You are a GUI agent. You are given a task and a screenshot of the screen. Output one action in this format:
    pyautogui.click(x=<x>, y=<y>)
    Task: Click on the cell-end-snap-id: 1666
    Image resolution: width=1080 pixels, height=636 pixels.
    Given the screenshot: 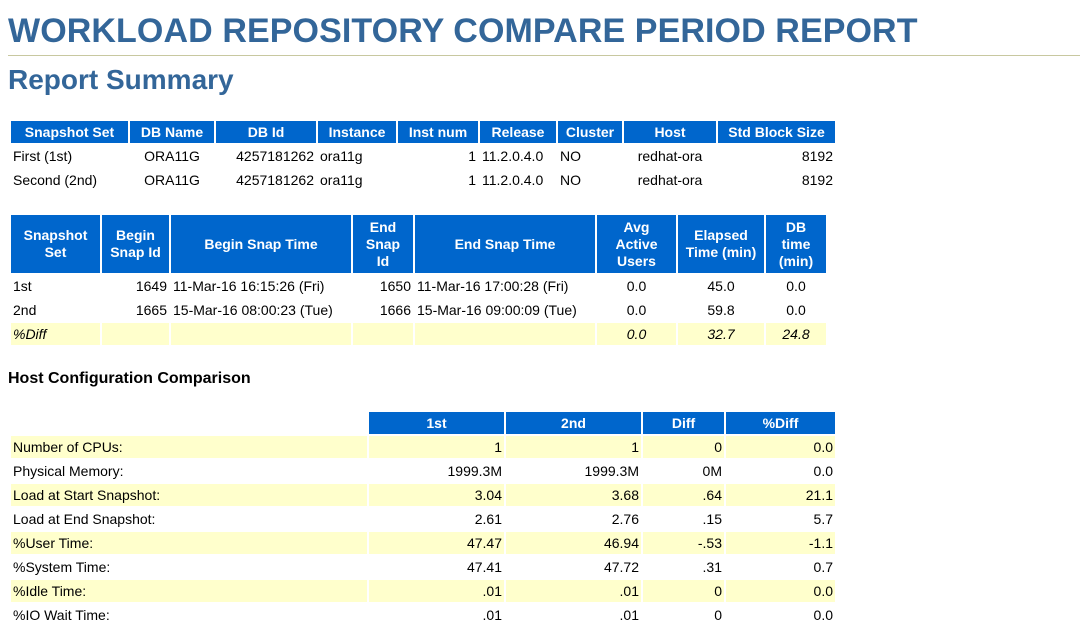 What is the action you would take?
    pyautogui.click(x=395, y=310)
    